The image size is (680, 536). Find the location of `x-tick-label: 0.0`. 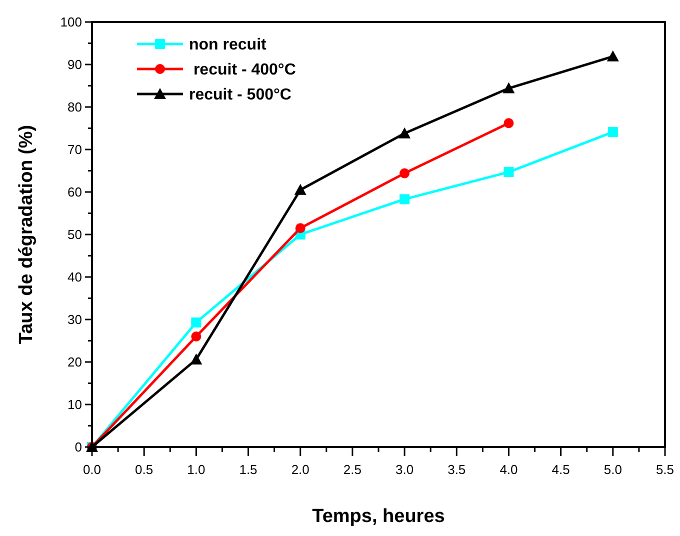

x-tick-label: 0.0 is located at coordinates (92, 469).